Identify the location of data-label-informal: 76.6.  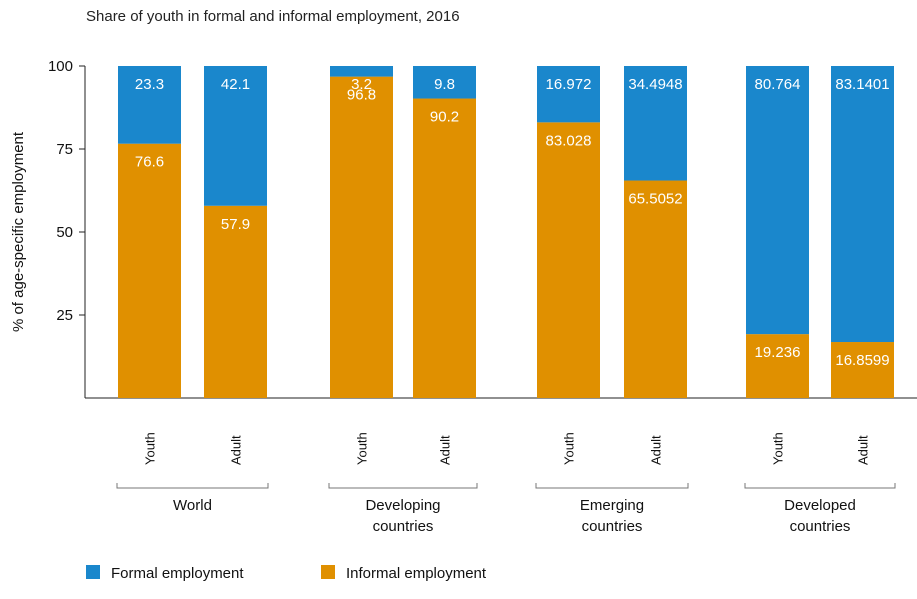
(149, 162).